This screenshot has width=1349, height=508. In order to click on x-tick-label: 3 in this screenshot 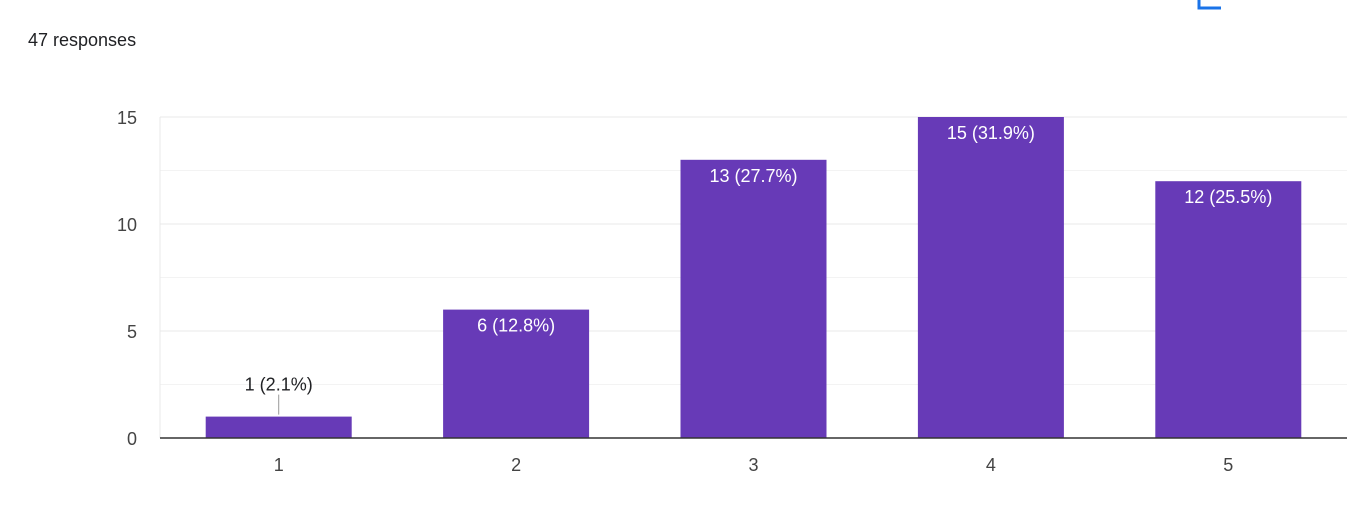, I will do `click(753, 465)`.